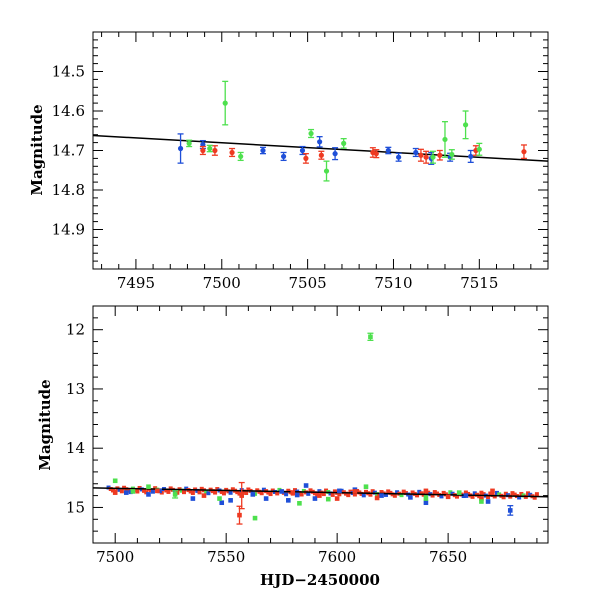 Image resolution: width=600 pixels, height=600 pixels. I want to click on bottom-x-tick-label: 7600, so click(337, 557).